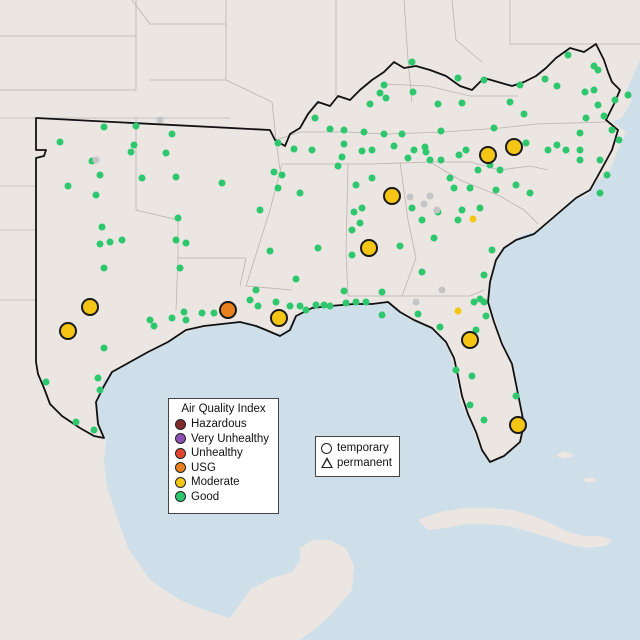 Image resolution: width=640 pixels, height=640 pixels. Describe the element at coordinates (458, 311) in the screenshot. I see `moderate-monitor-marker` at that location.